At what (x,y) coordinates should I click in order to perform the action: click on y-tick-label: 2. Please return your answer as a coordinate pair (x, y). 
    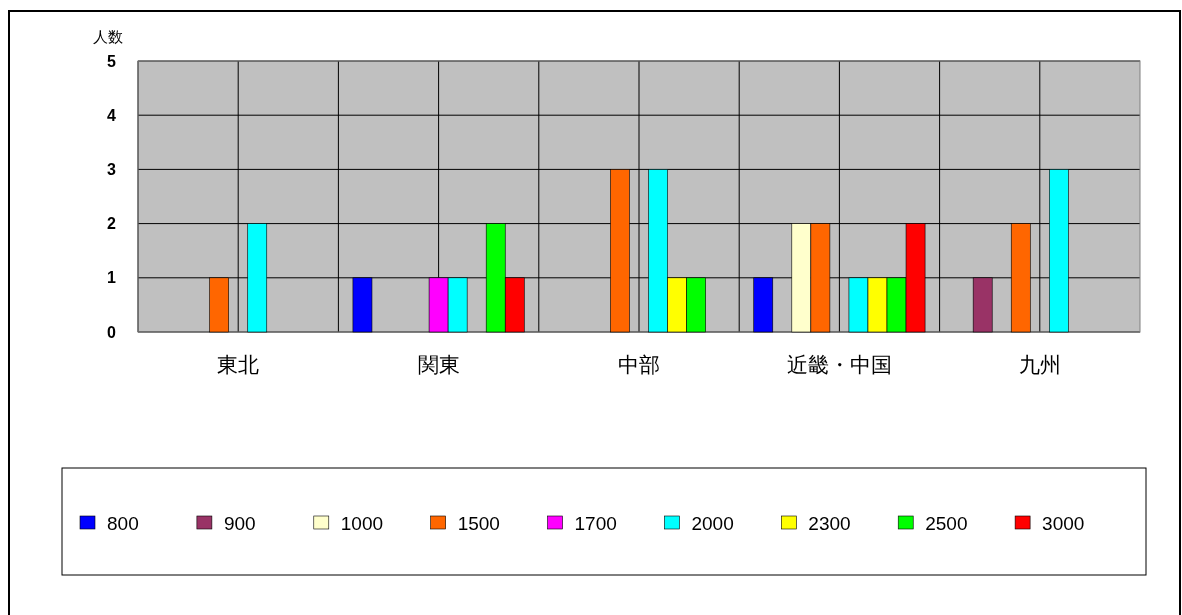
    Looking at the image, I should click on (112, 224).